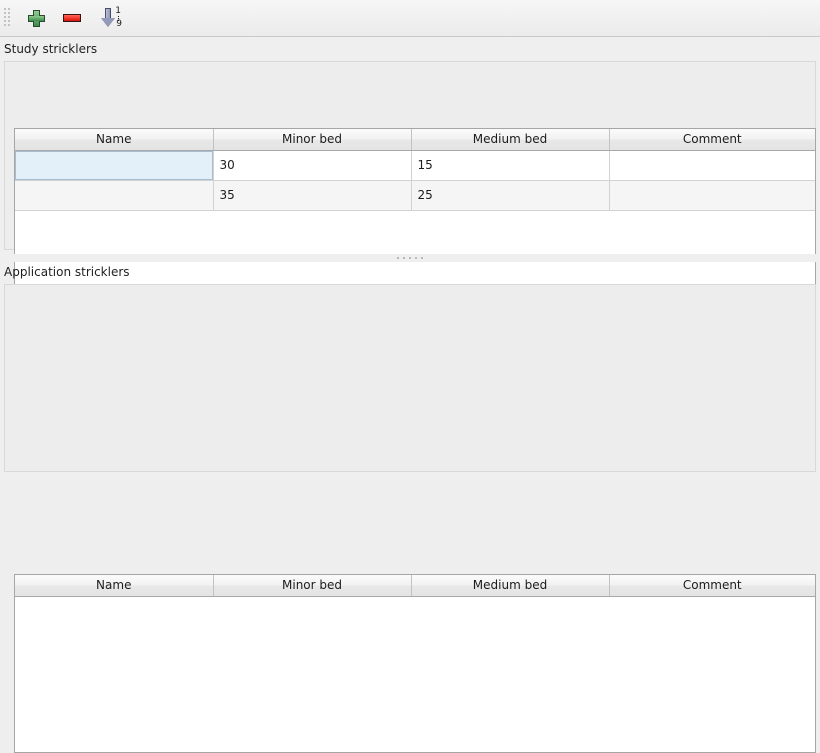 The width and height of the screenshot is (820, 753). Describe the element at coordinates (410, 258) in the screenshot. I see `panel-splitter` at that location.